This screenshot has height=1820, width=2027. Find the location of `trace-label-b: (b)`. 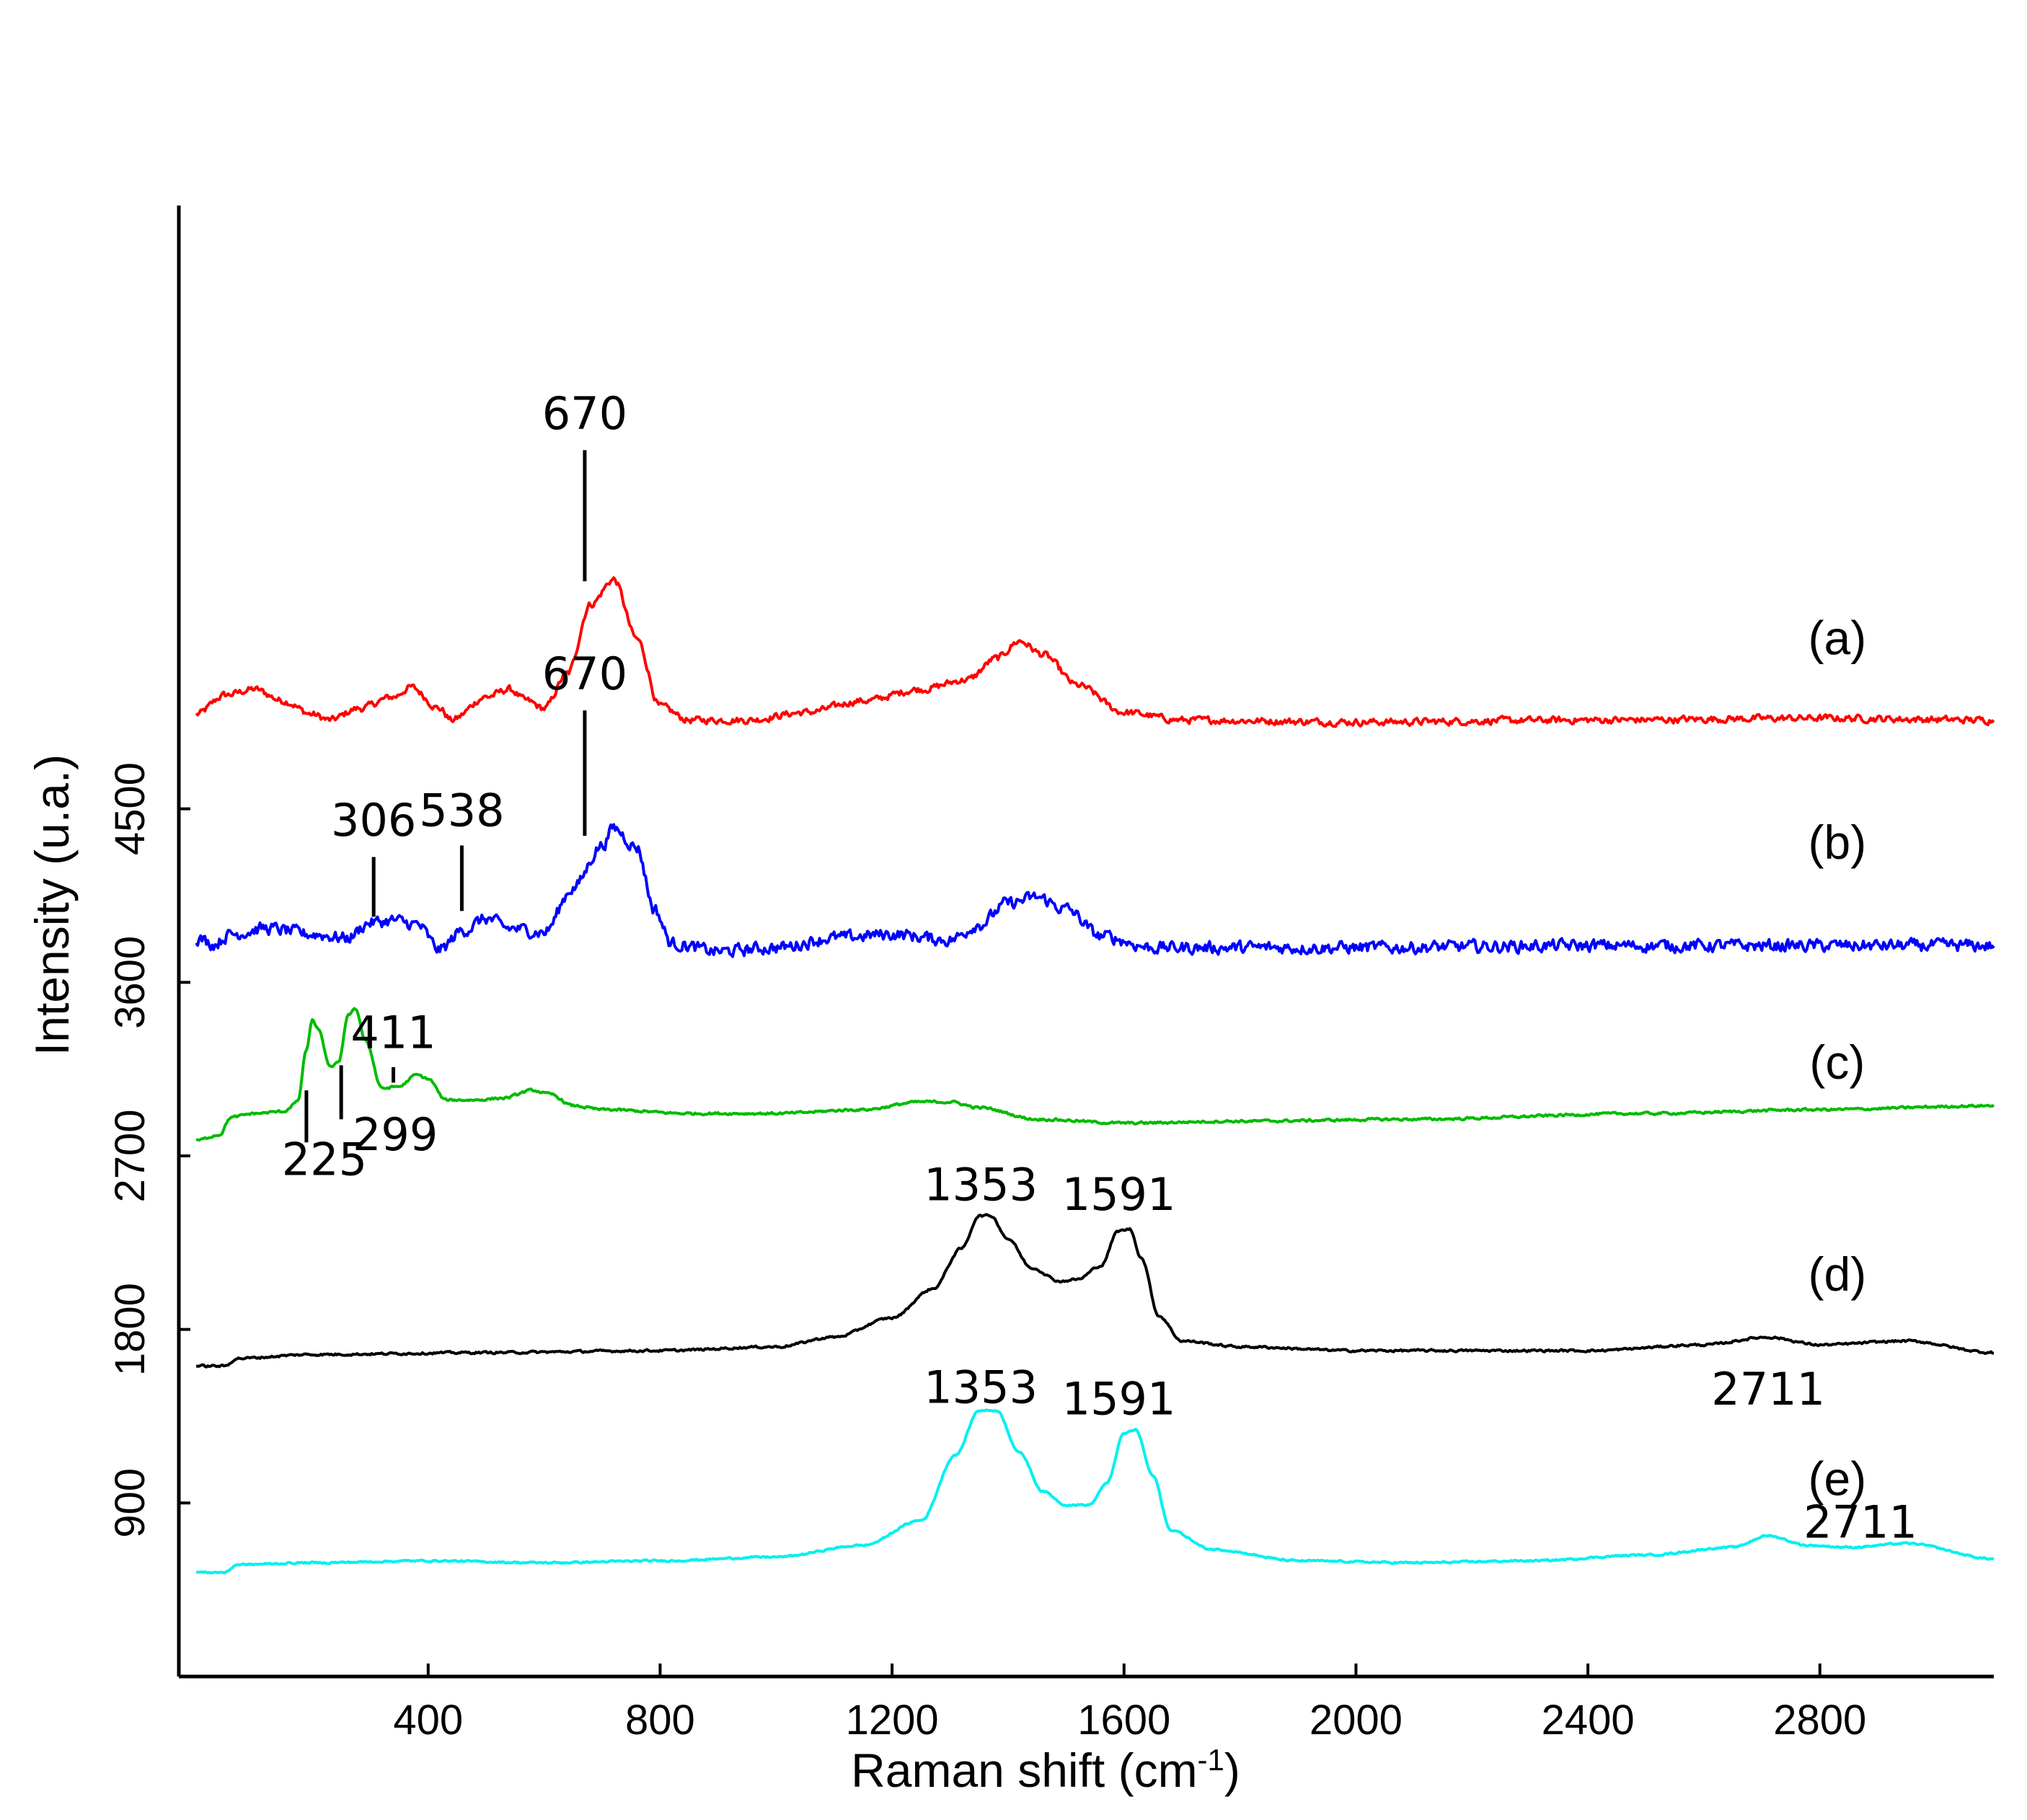

trace-label-b: (b) is located at coordinates (1838, 843).